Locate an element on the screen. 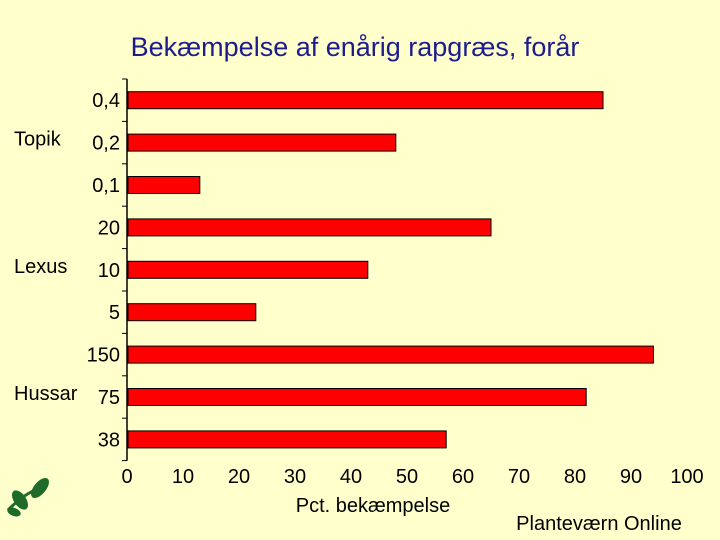 The height and width of the screenshot is (540, 720). x-tick-label: 30 is located at coordinates (295, 477).